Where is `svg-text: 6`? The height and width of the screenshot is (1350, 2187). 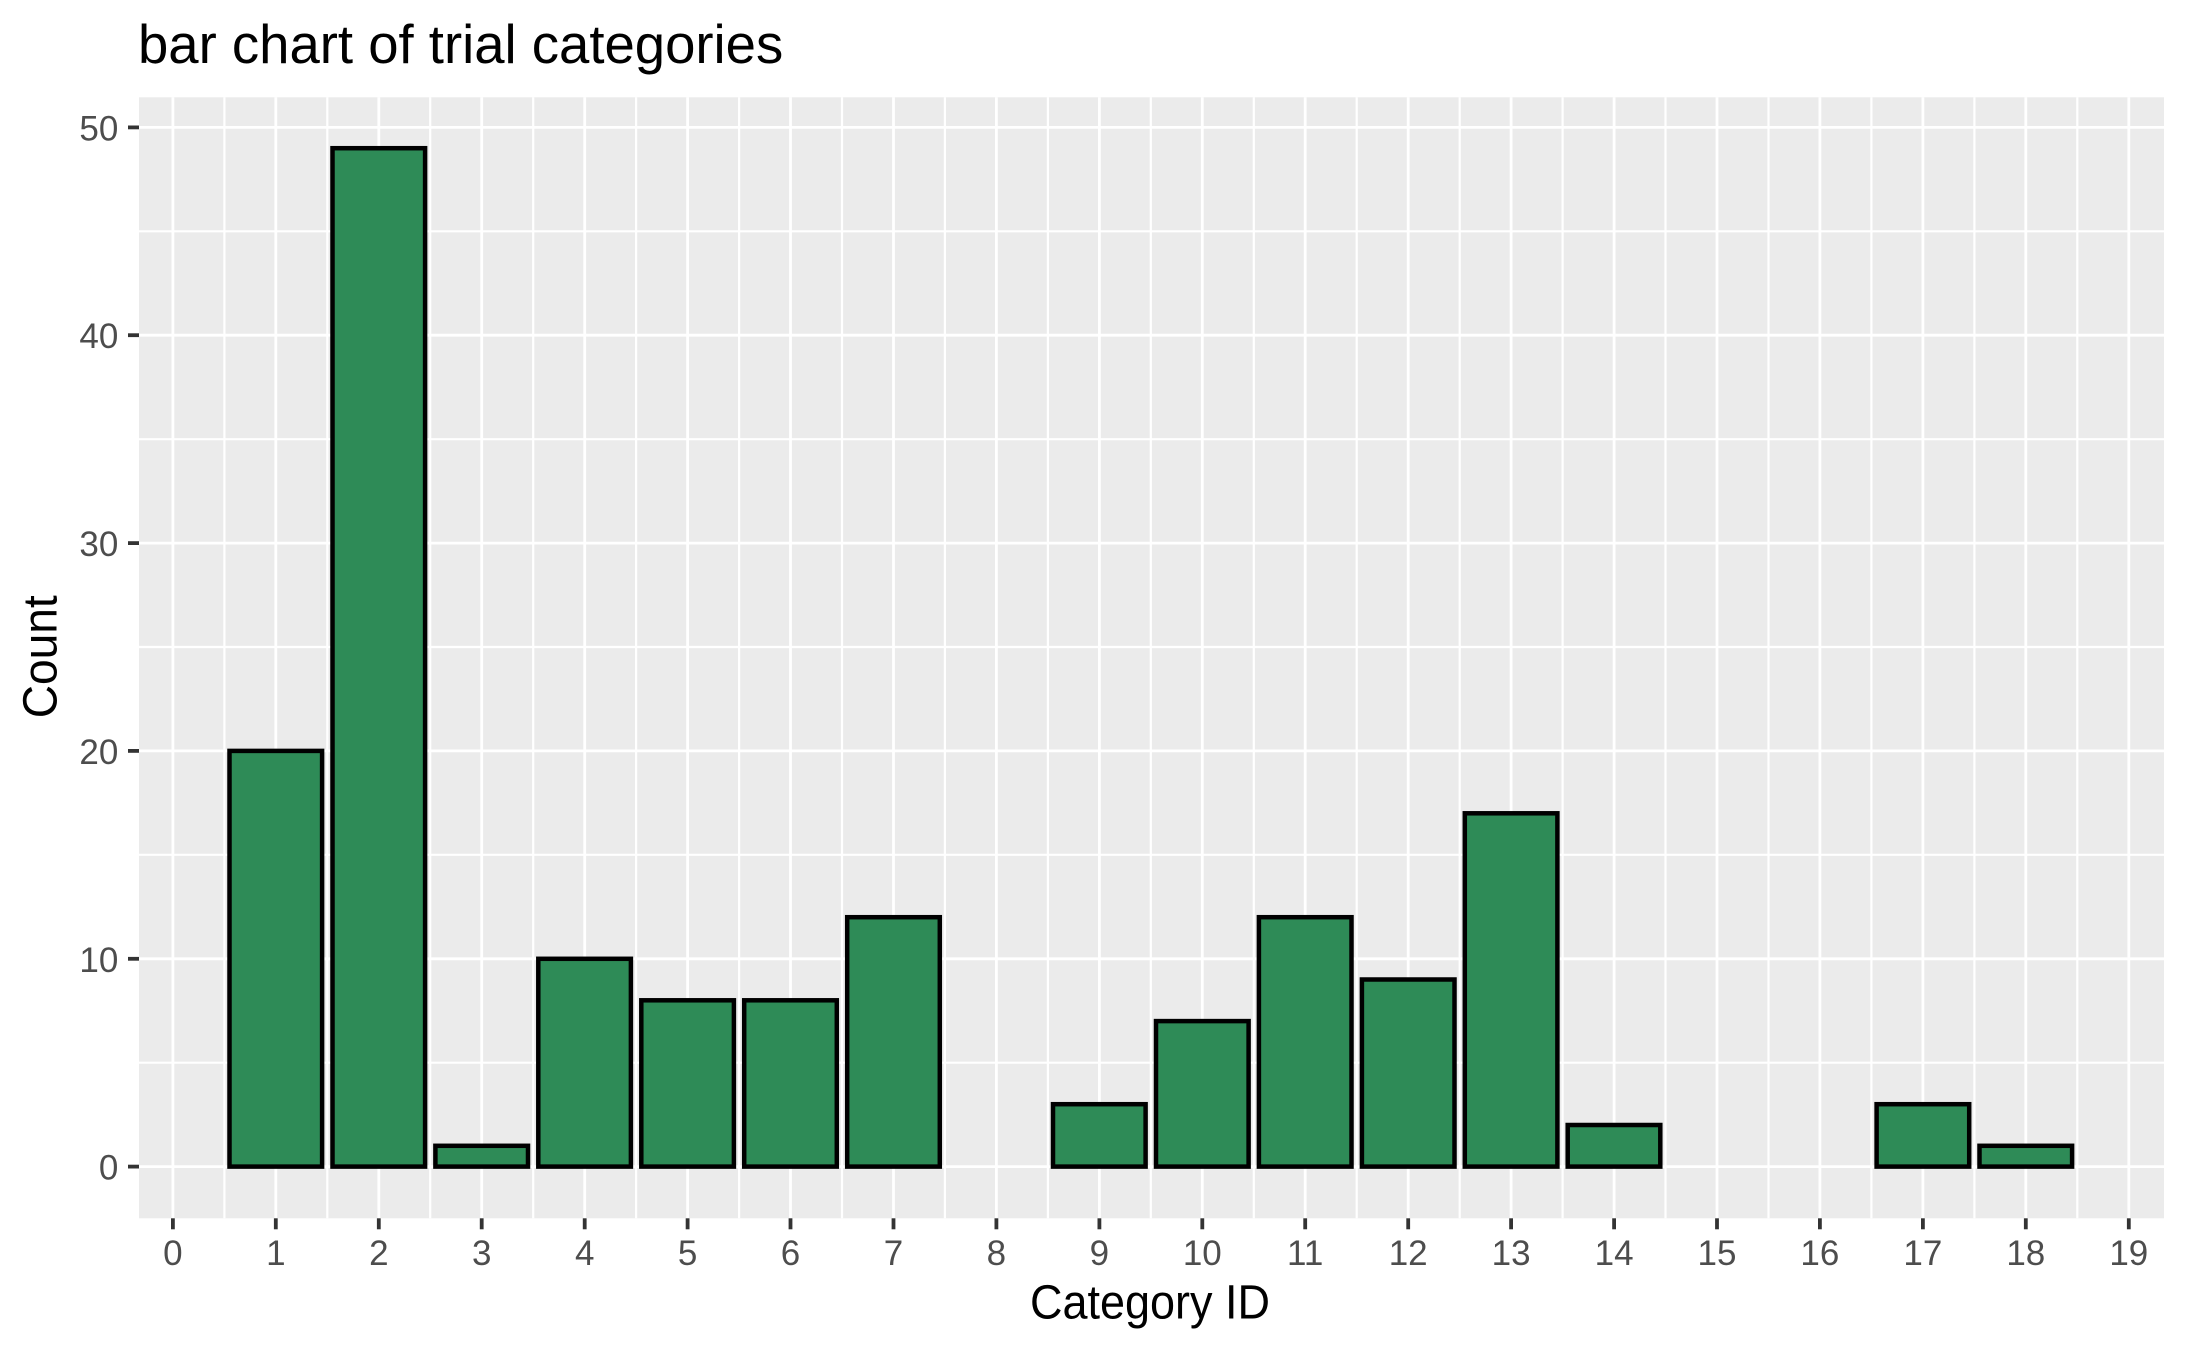
svg-text: 6 is located at coordinates (790, 1253).